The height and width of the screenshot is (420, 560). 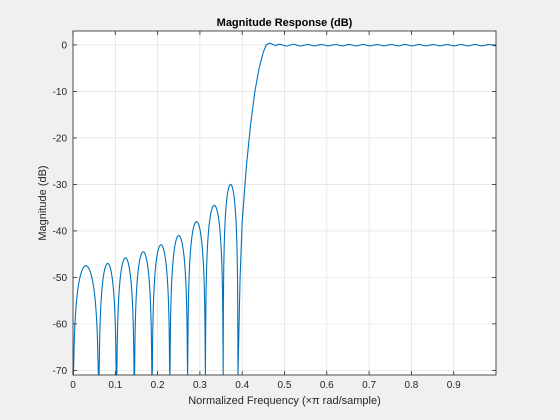 I want to click on chart-title: Magnitude Response (dB), so click(x=285, y=23).